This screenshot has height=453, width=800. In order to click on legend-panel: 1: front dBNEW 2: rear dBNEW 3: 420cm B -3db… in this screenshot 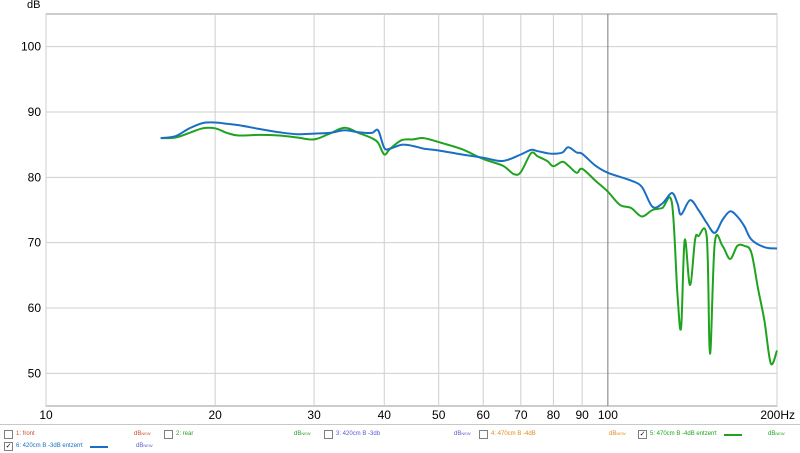, I will do `click(400, 438)`.